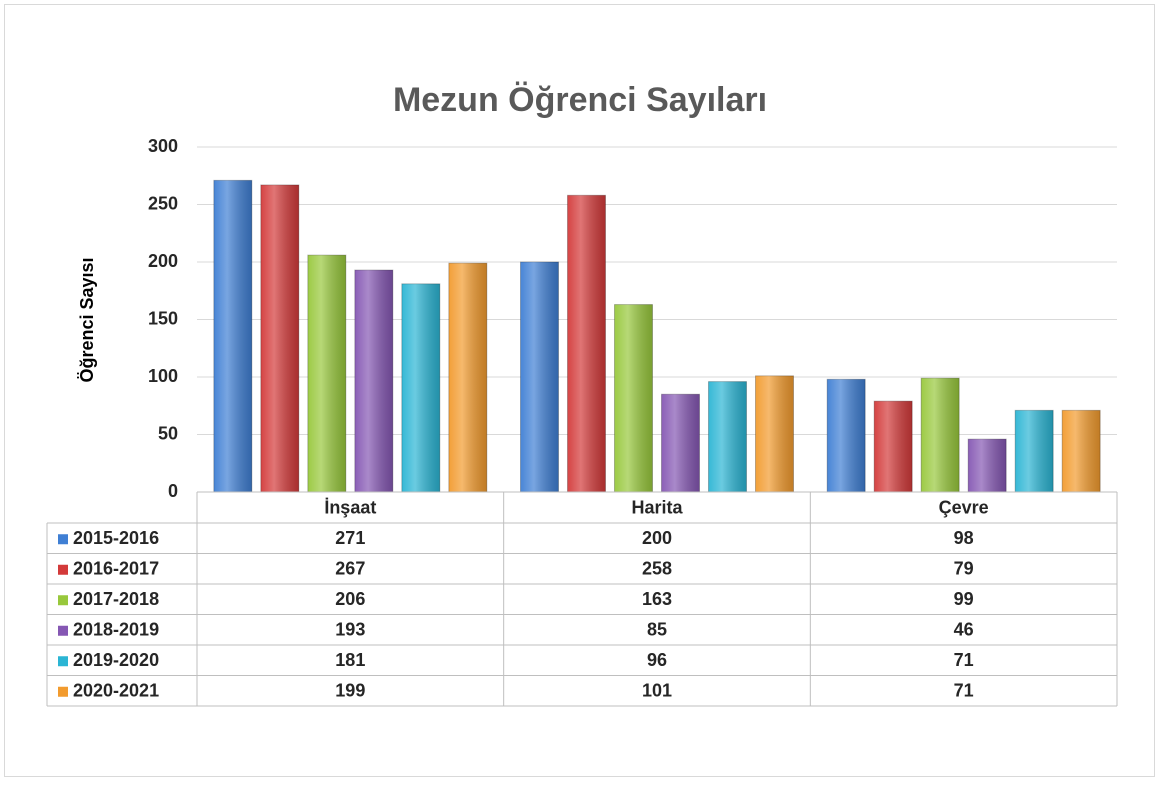 Image resolution: width=1159 pixels, height=786 pixels. What do you see at coordinates (163, 146) in the screenshot?
I see `y-tick-label: 300` at bounding box center [163, 146].